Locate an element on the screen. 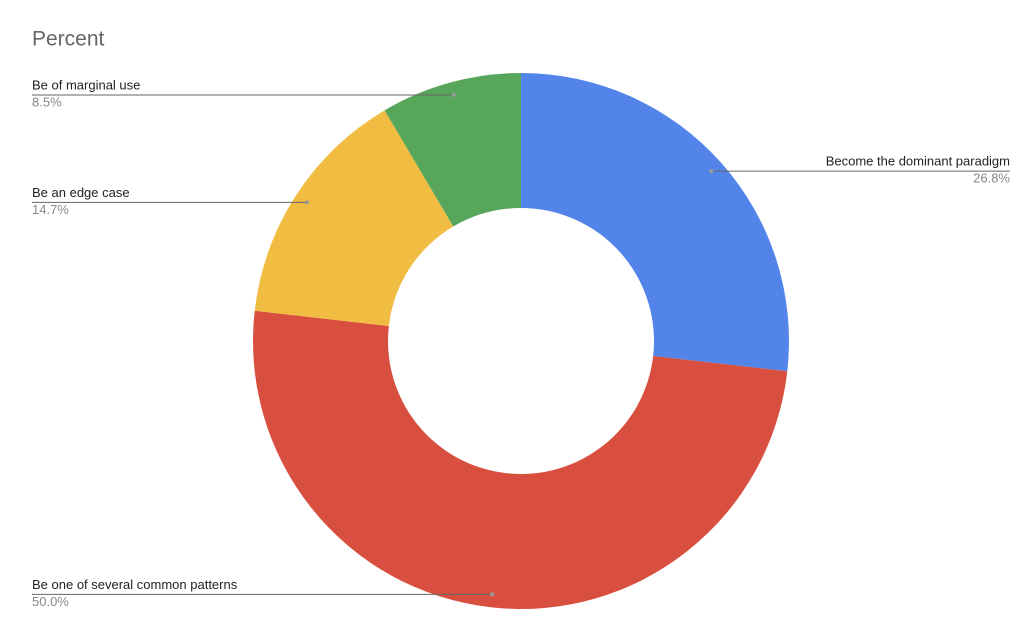 Image resolution: width=1024 pixels, height=623 pixels. slice-label: Be an edge case is located at coordinates (81, 192).